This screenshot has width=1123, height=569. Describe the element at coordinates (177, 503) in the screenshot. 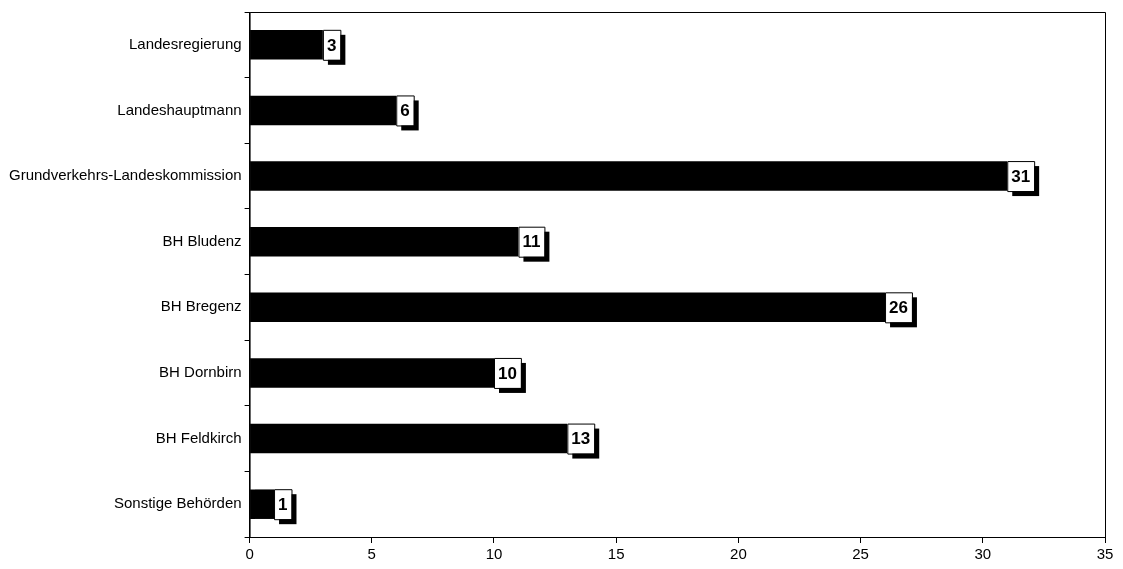

I see `y-tick-label: Sonstige Behörden` at that location.